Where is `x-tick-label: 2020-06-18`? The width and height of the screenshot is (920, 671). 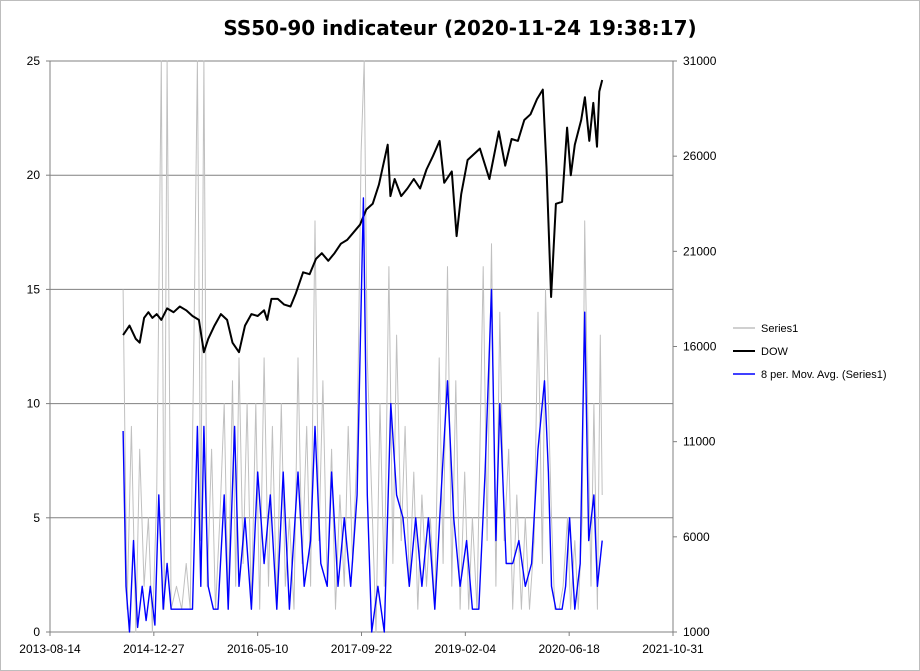
x-tick-label: 2020-06-18 is located at coordinates (569, 649).